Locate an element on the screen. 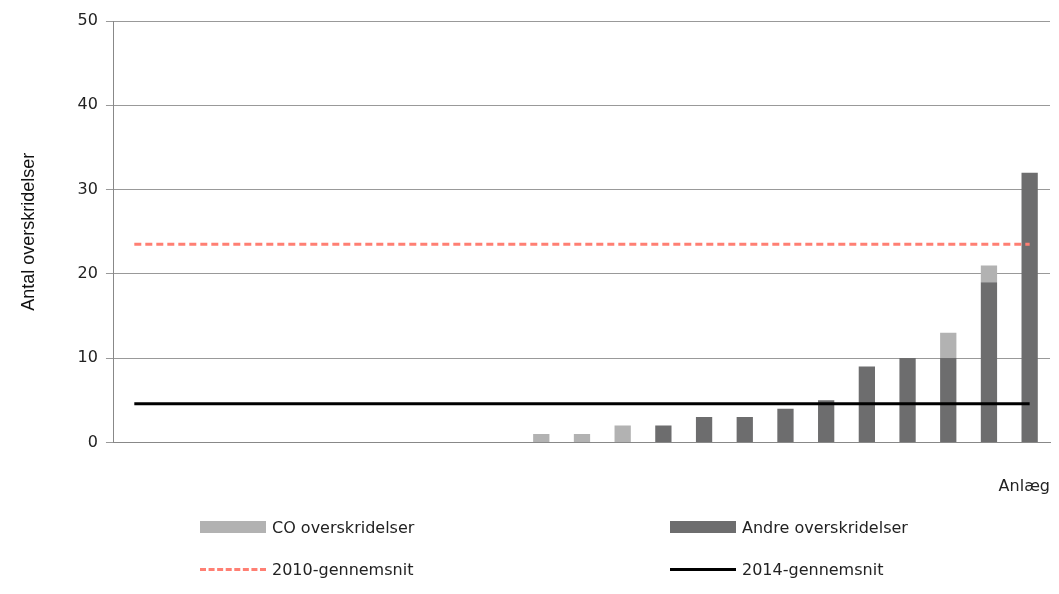 The image size is (1059, 594). y-axis-title: Antal overskridelser is located at coordinates (27, 231).